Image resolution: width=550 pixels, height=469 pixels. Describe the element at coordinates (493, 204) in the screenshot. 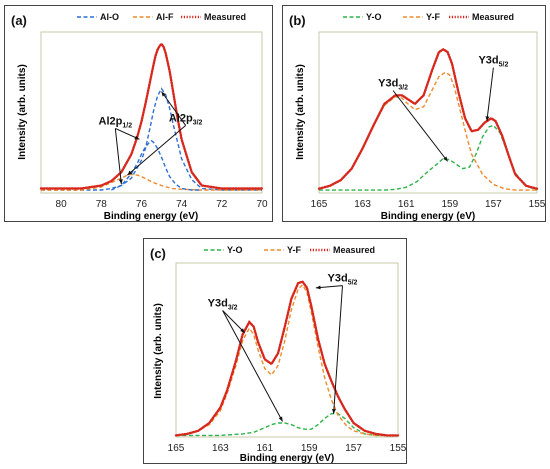

I see `x-tick-label-b: 157` at that location.